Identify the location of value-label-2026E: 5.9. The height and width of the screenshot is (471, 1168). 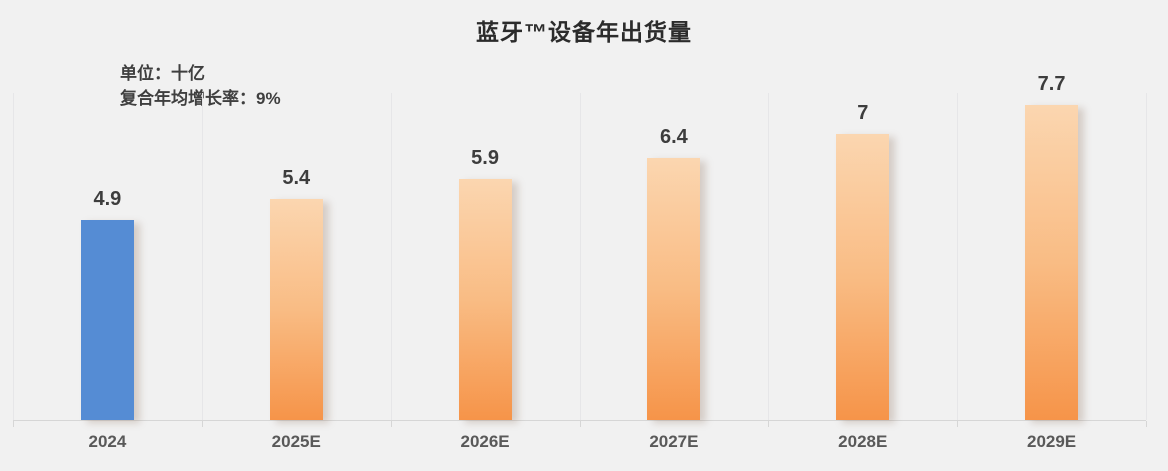
(485, 157).